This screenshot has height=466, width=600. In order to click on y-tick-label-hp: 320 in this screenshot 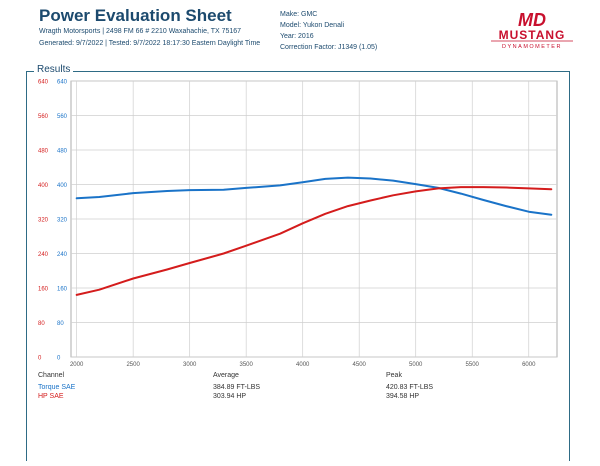, I will do `click(43, 221)`.